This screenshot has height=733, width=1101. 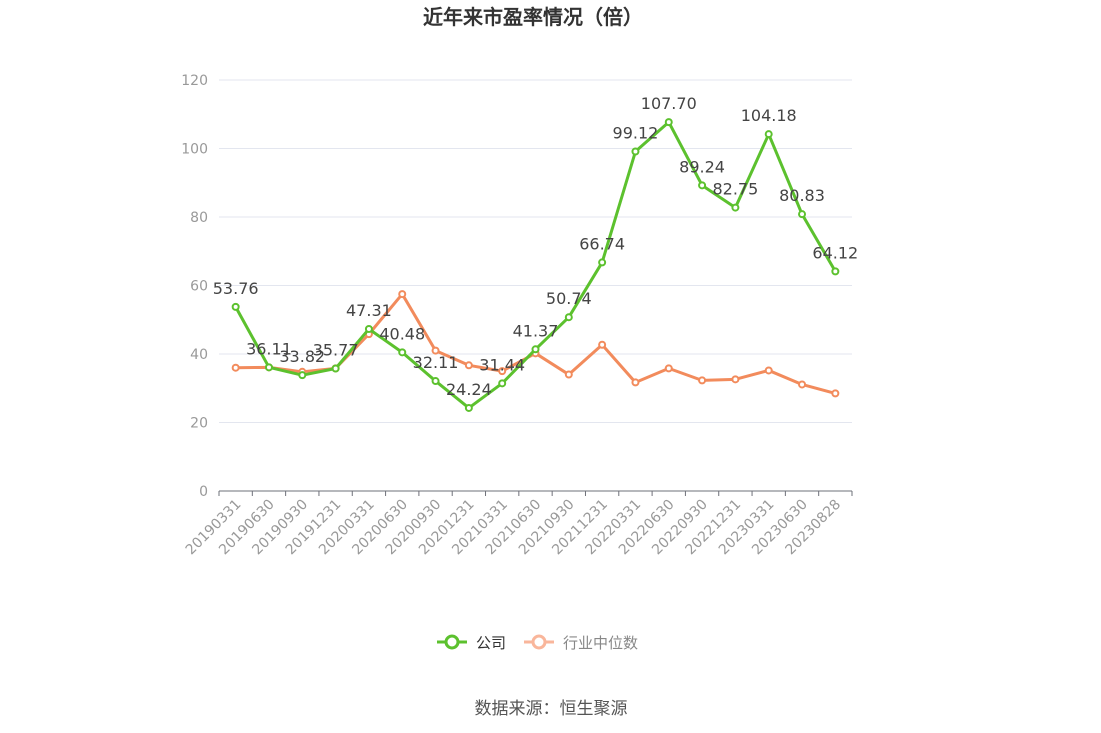 I want to click on legend-label-company: 公司, so click(x=491, y=643).